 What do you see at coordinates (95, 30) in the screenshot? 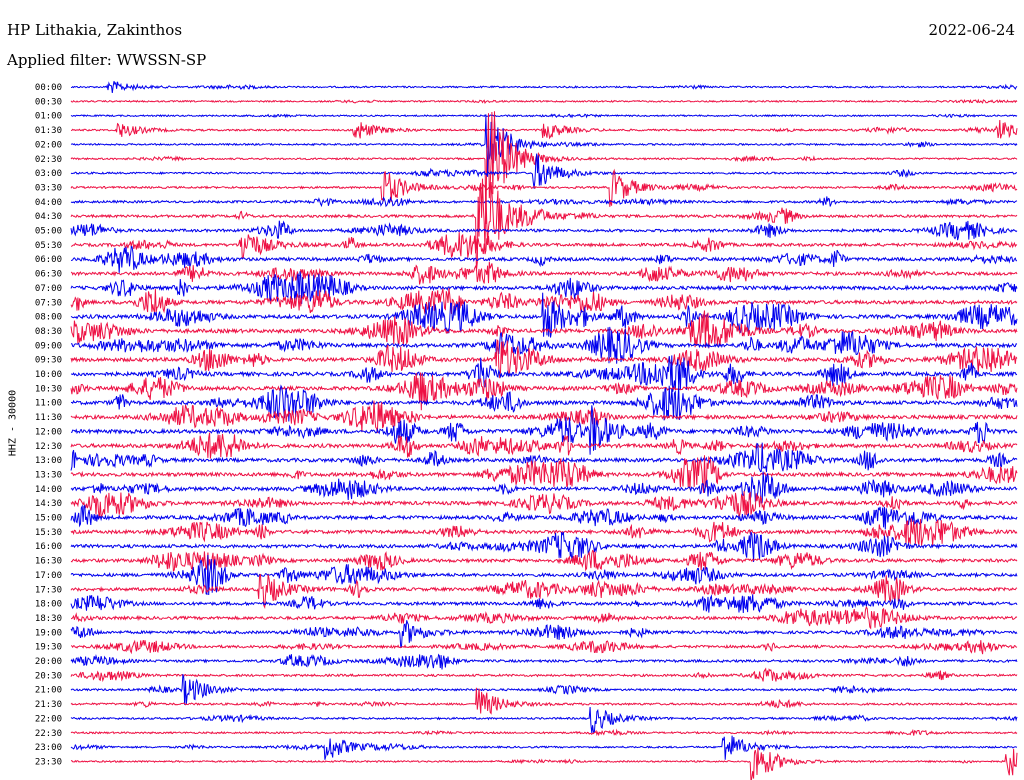
I see `station-title: HP Lithakia, Zakinthos` at bounding box center [95, 30].